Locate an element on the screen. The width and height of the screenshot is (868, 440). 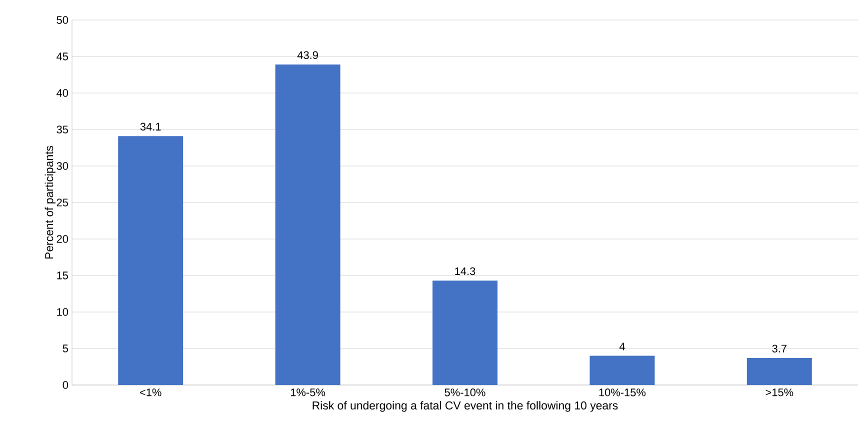
y-tick-label: 40 is located at coordinates (62, 93).